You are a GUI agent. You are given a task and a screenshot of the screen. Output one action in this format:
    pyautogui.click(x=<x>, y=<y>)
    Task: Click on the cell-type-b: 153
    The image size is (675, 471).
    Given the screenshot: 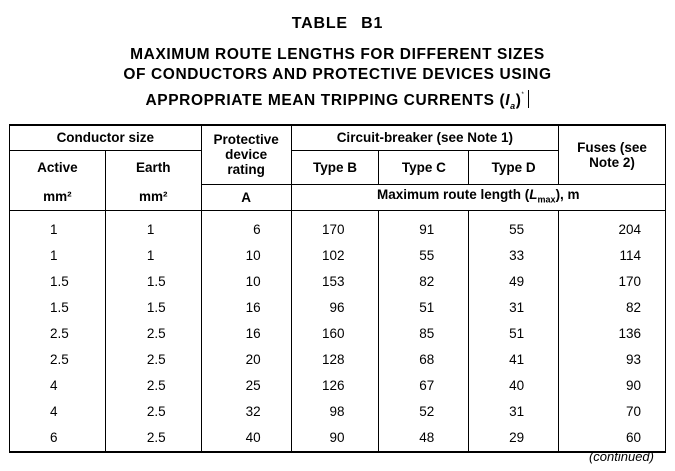 What is the action you would take?
    pyautogui.click(x=335, y=281)
    